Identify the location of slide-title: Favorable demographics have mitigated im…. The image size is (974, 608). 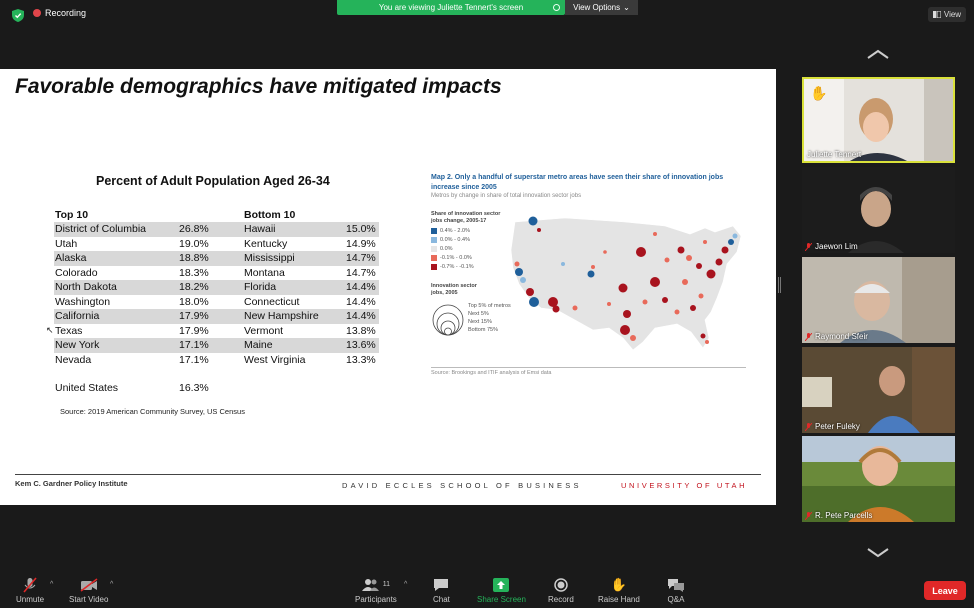
(258, 86).